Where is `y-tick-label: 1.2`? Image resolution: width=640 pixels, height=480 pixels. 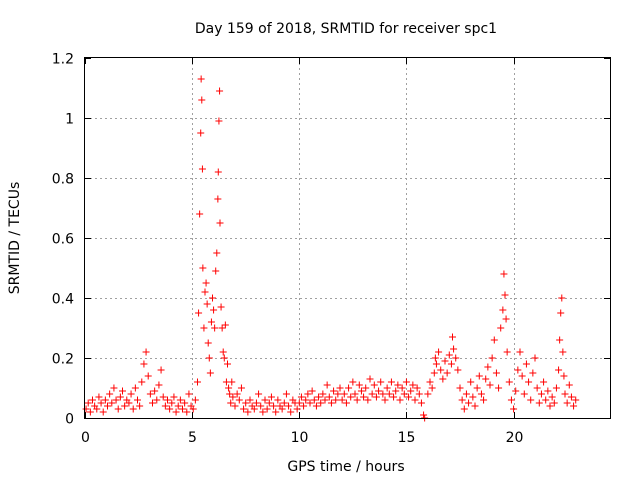
y-tick-label: 1.2 is located at coordinates (63, 60).